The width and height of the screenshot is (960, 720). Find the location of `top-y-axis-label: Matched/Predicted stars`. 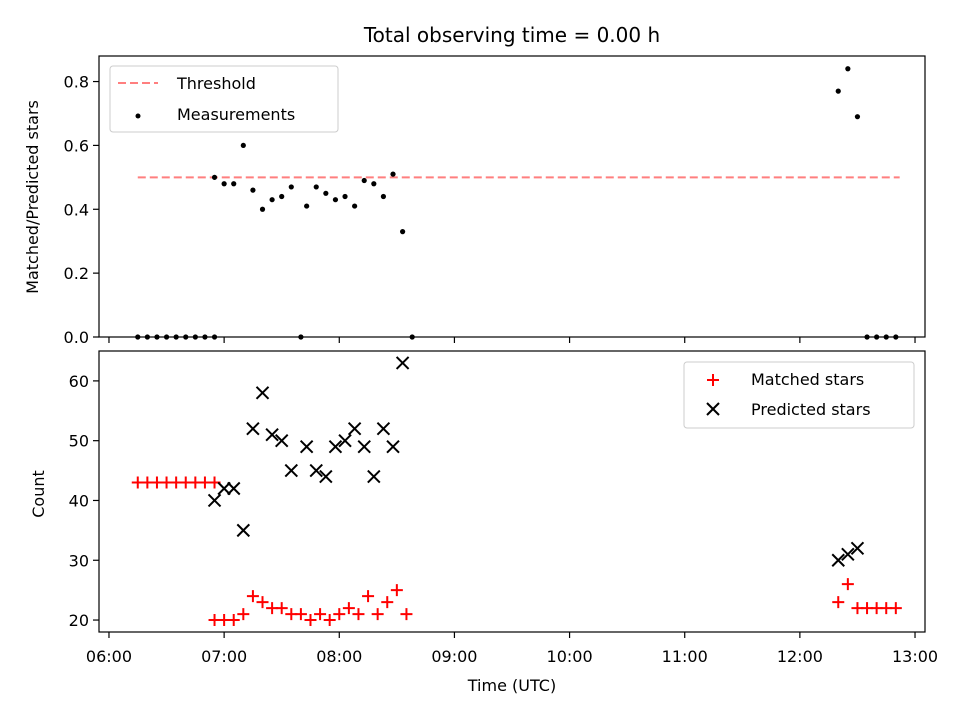

top-y-axis-label: Matched/Predicted stars is located at coordinates (32, 197).